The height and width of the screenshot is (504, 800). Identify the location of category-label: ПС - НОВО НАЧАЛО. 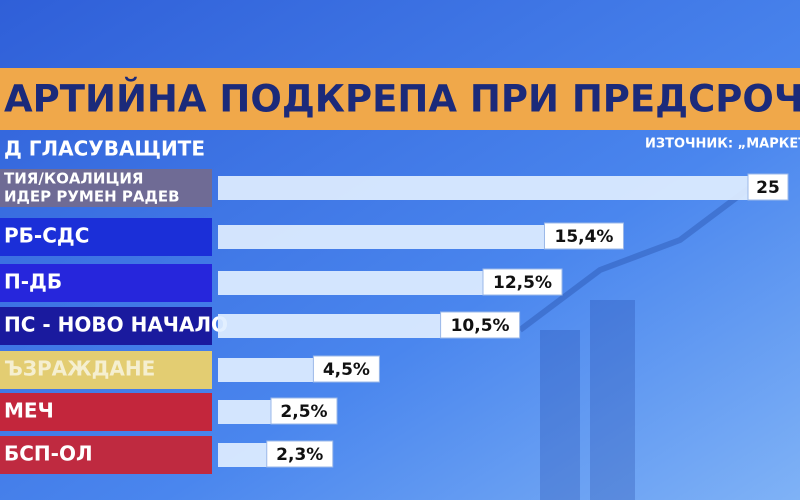
(116, 325).